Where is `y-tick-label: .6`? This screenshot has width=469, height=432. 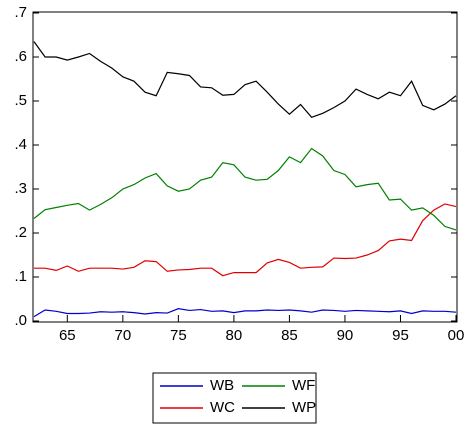 y-tick-label: .6 is located at coordinates (20, 56).